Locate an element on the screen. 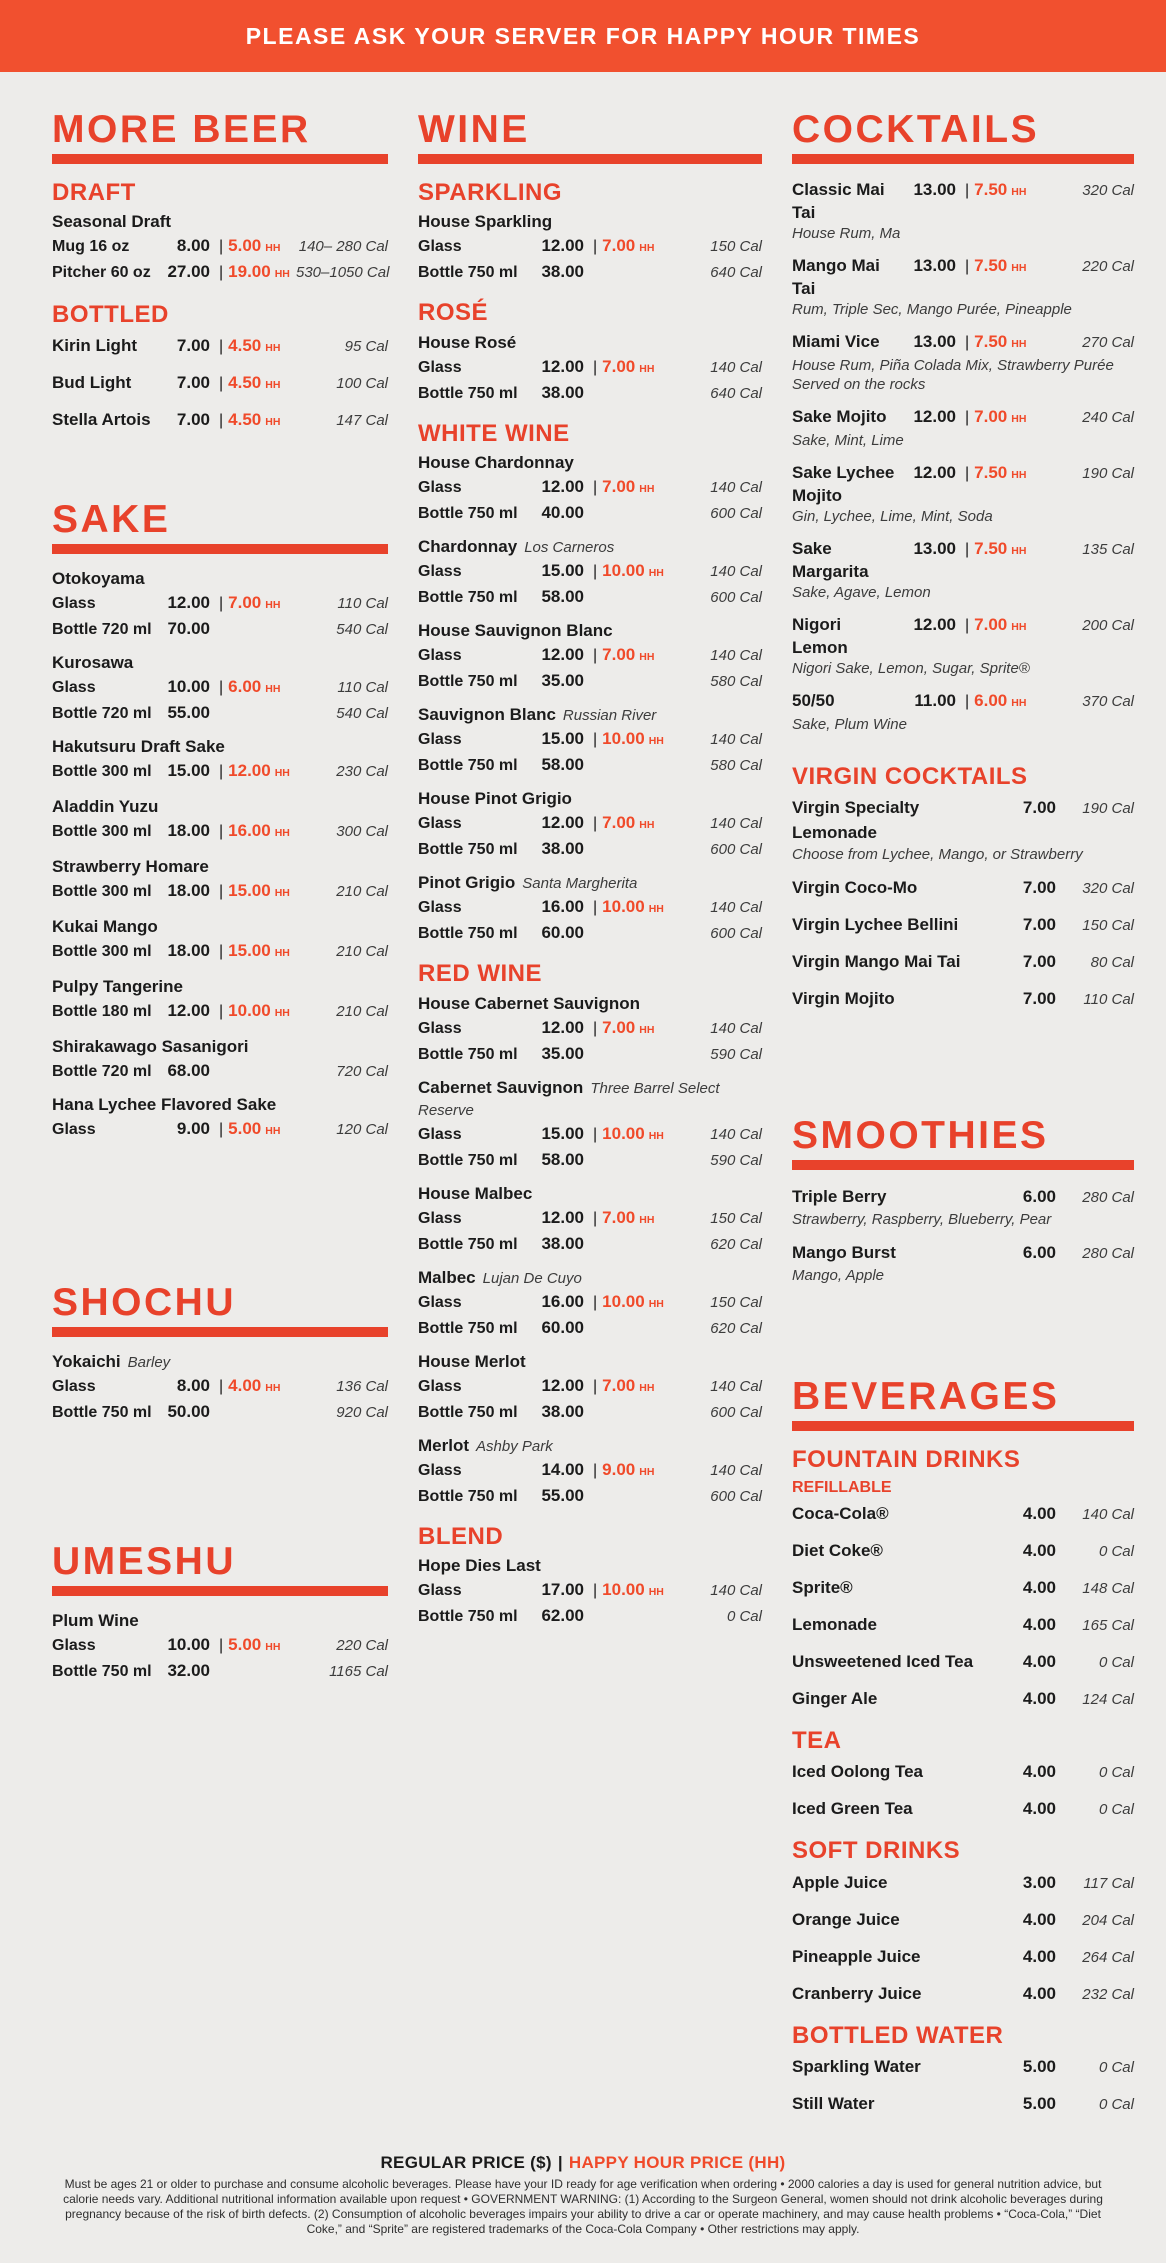 The image size is (1166, 2263). item-calories: 140 Cal is located at coordinates (736, 908).